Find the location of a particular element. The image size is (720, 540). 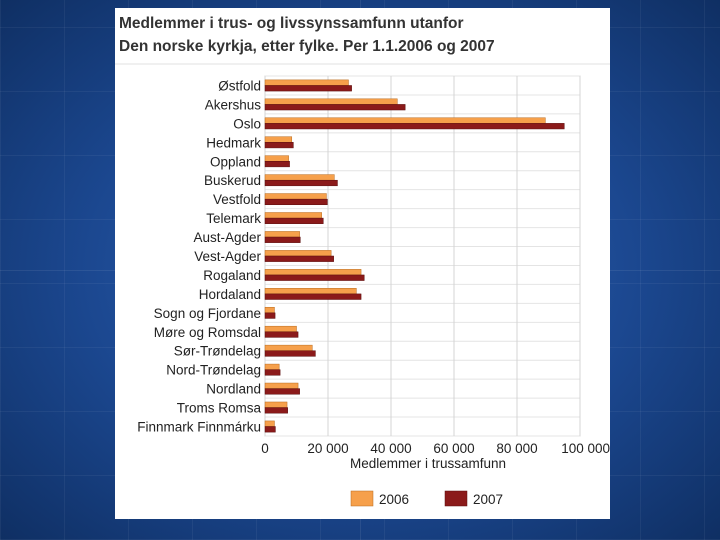

category-label: Oslo is located at coordinates (247, 123).